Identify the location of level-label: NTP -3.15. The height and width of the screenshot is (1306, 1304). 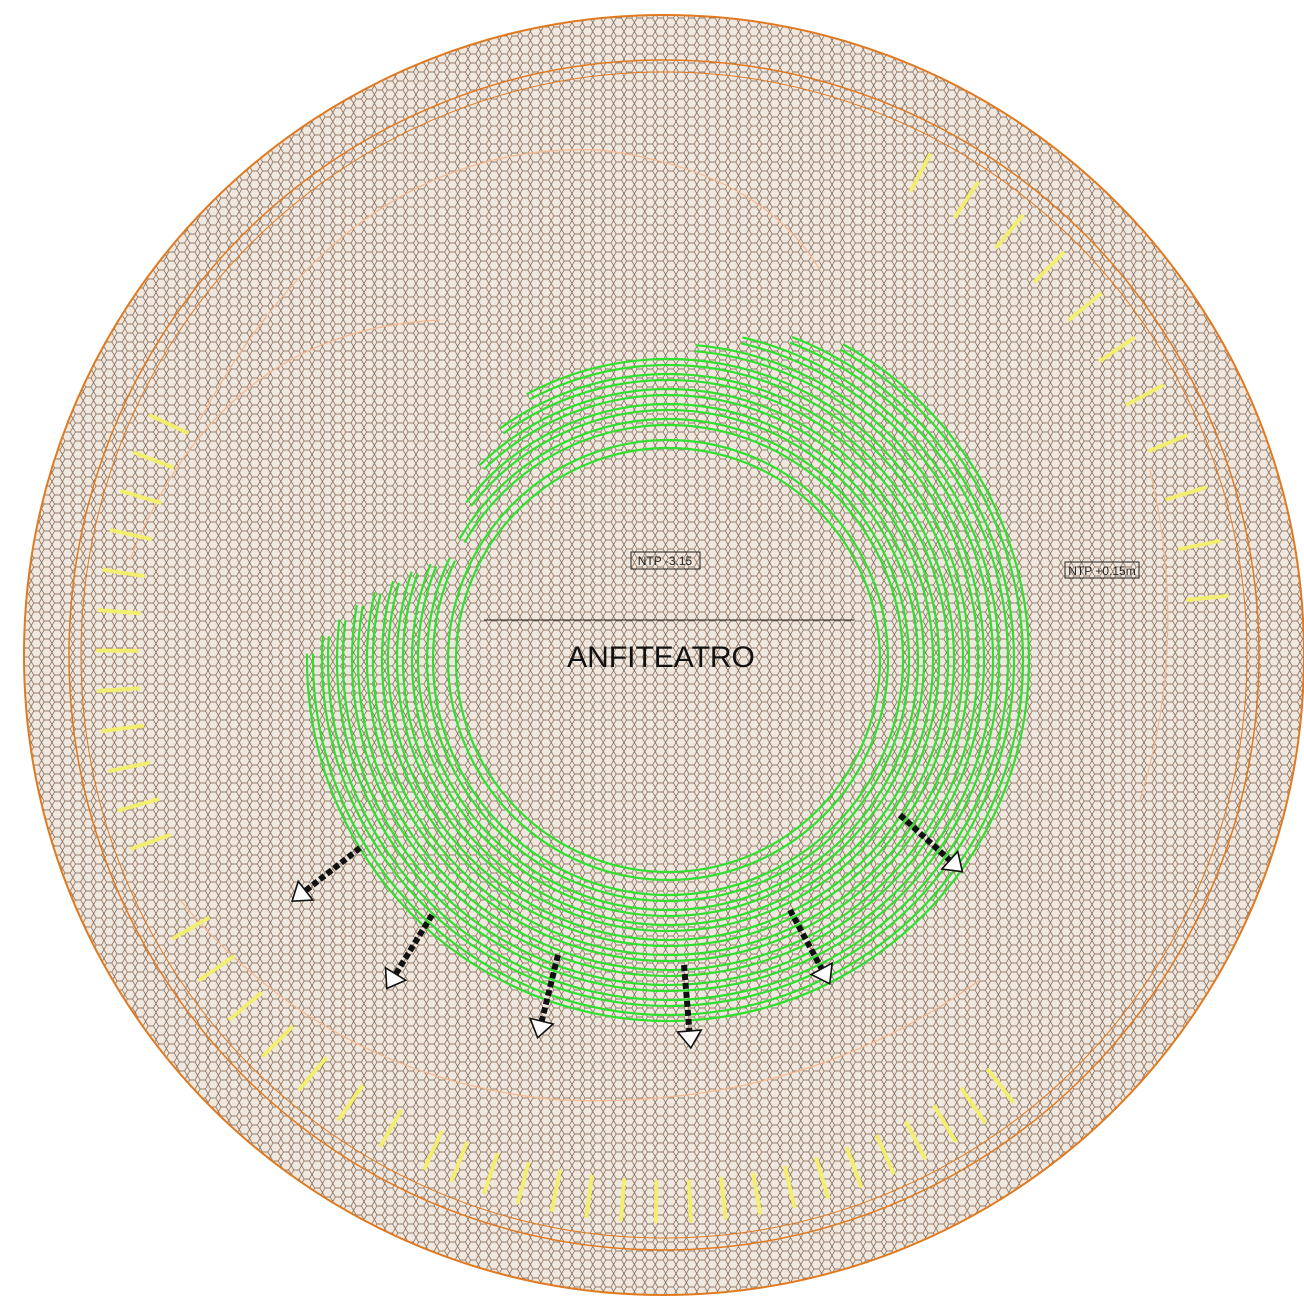
(665, 561).